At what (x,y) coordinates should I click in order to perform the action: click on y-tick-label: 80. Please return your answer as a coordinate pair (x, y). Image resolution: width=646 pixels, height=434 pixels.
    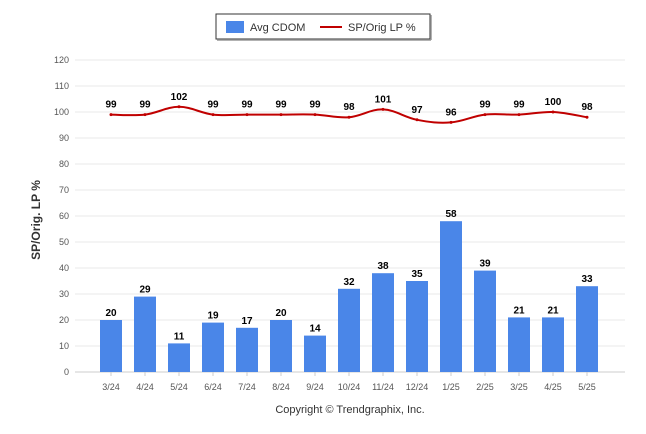
    Looking at the image, I should click on (64, 164).